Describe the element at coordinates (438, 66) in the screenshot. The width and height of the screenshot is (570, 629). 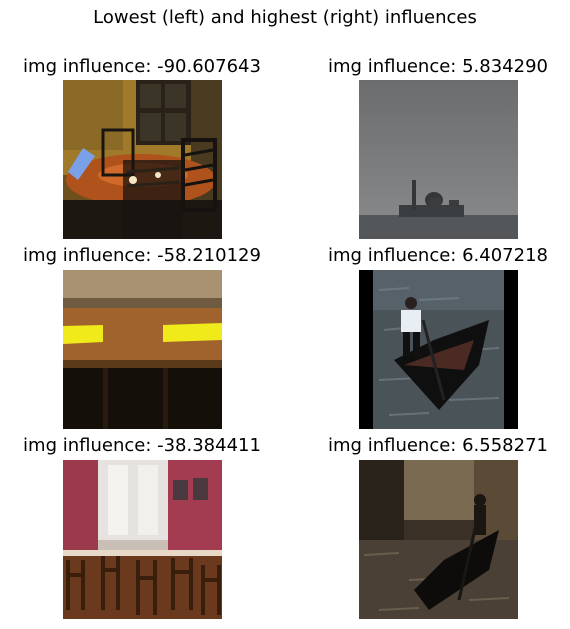
I see `right-image-1-label: img influence: 5.834290` at that location.